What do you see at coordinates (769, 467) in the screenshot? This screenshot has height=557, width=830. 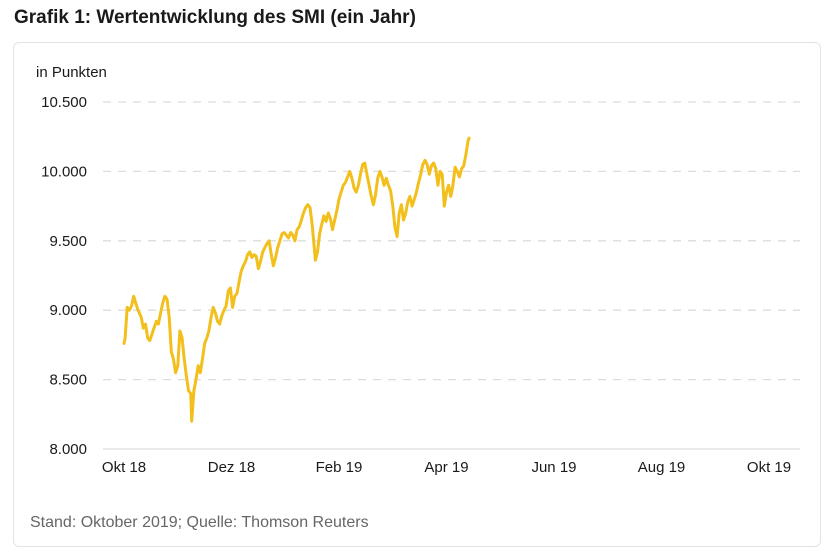 I see `x-tick-label: Okt 19` at bounding box center [769, 467].